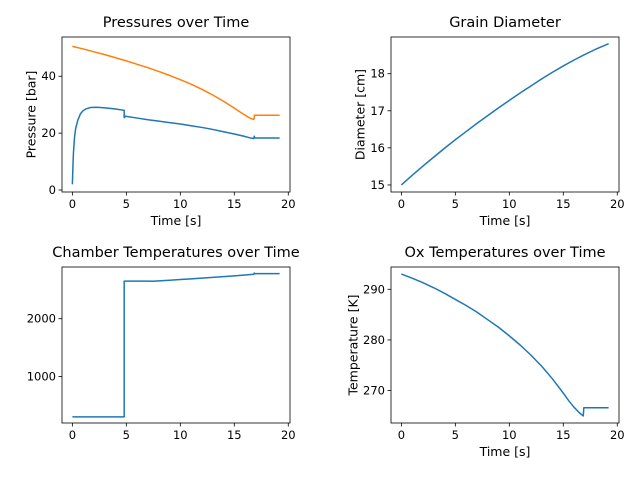  I want to click on chart-title: Chamber Temperatures over Time, so click(176, 253).